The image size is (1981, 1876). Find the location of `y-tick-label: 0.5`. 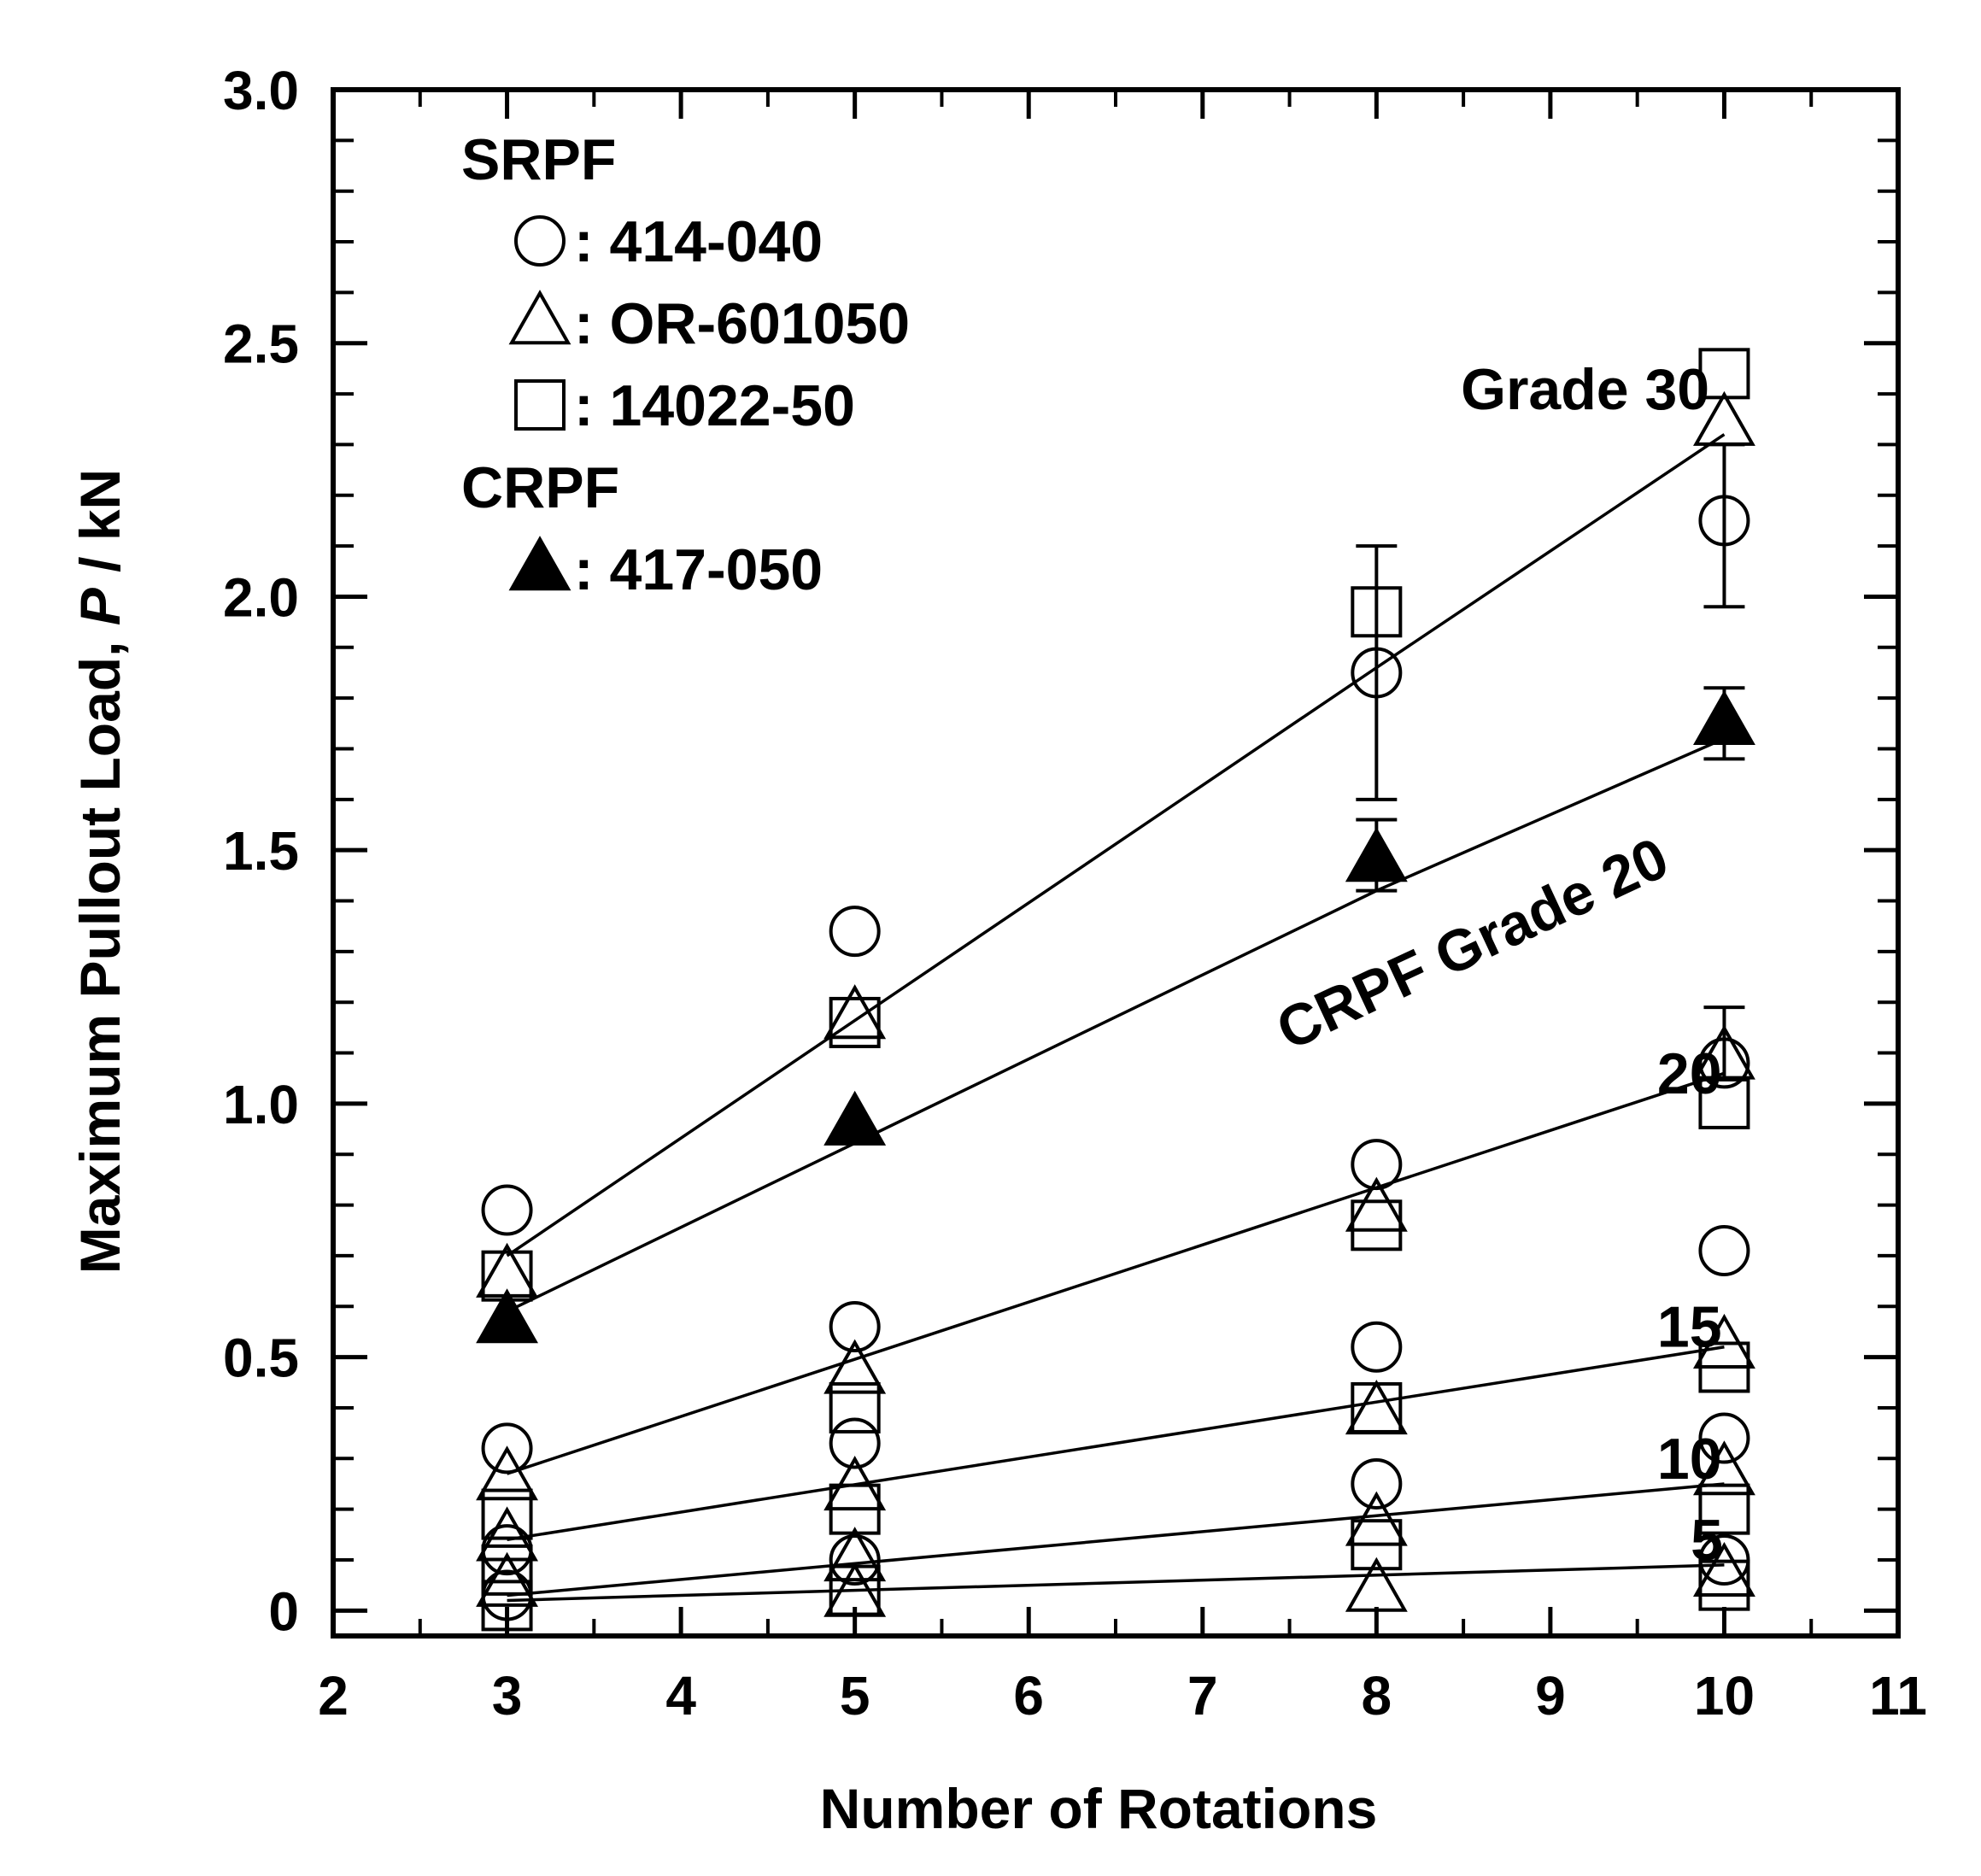

y-tick-label: 0.5 is located at coordinates (261, 1358).